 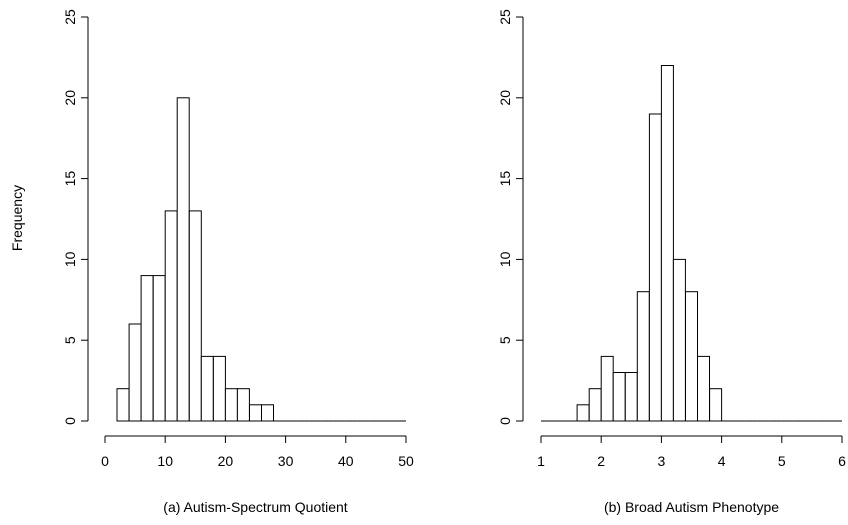 I want to click on x-tick-label: 40, so click(x=346, y=461).